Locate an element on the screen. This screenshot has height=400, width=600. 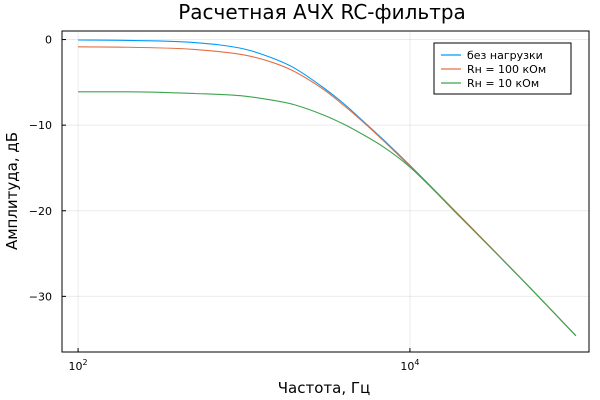
x-tick-label: 10⁴ is located at coordinates (409, 365).